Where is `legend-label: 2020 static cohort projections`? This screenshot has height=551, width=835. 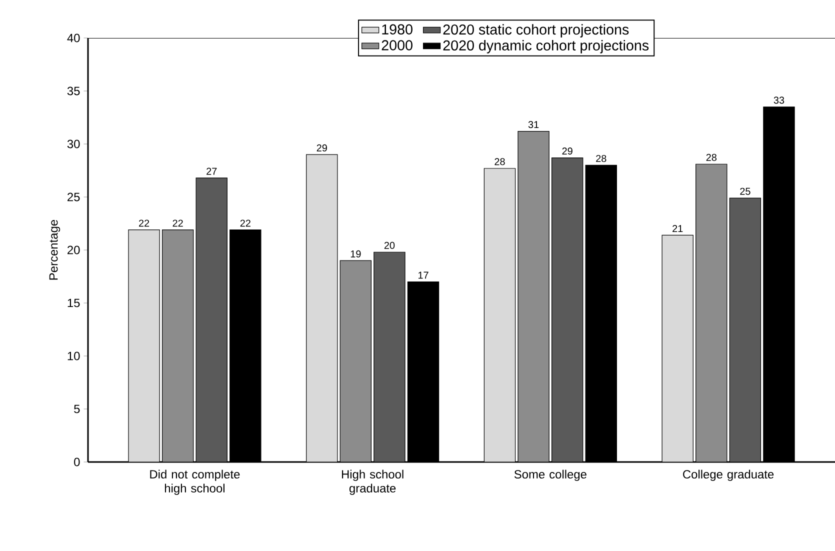
legend-label: 2020 static cohort projections is located at coordinates (536, 31).